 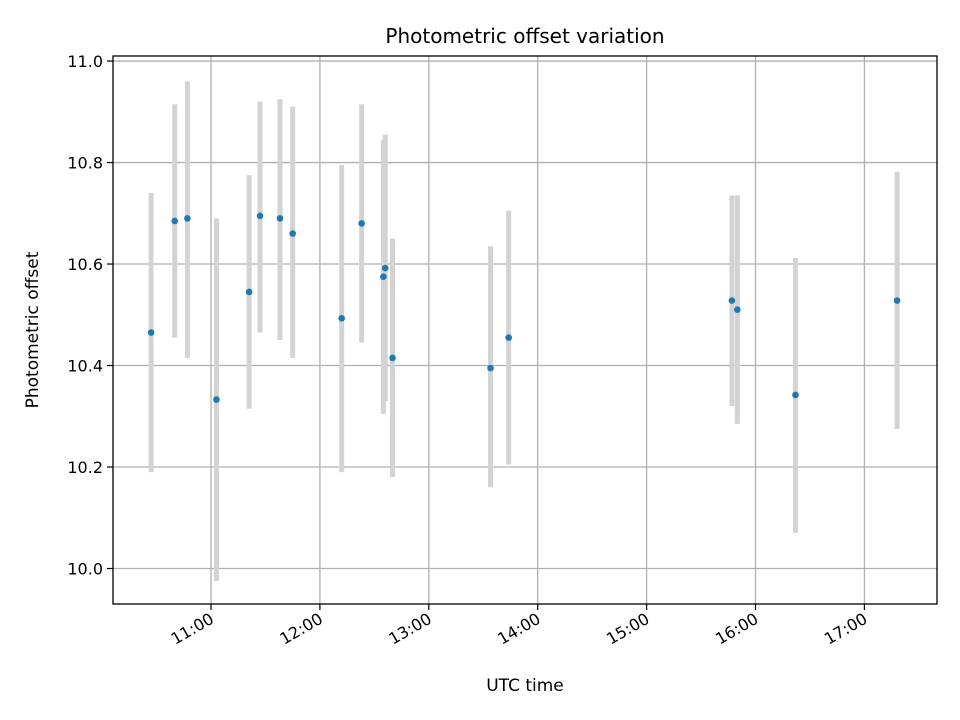 I want to click on x-axis-ticks: 11:00 12:00 13:00 14:00 15:00 16:00 17:00, so click(x=519, y=626).